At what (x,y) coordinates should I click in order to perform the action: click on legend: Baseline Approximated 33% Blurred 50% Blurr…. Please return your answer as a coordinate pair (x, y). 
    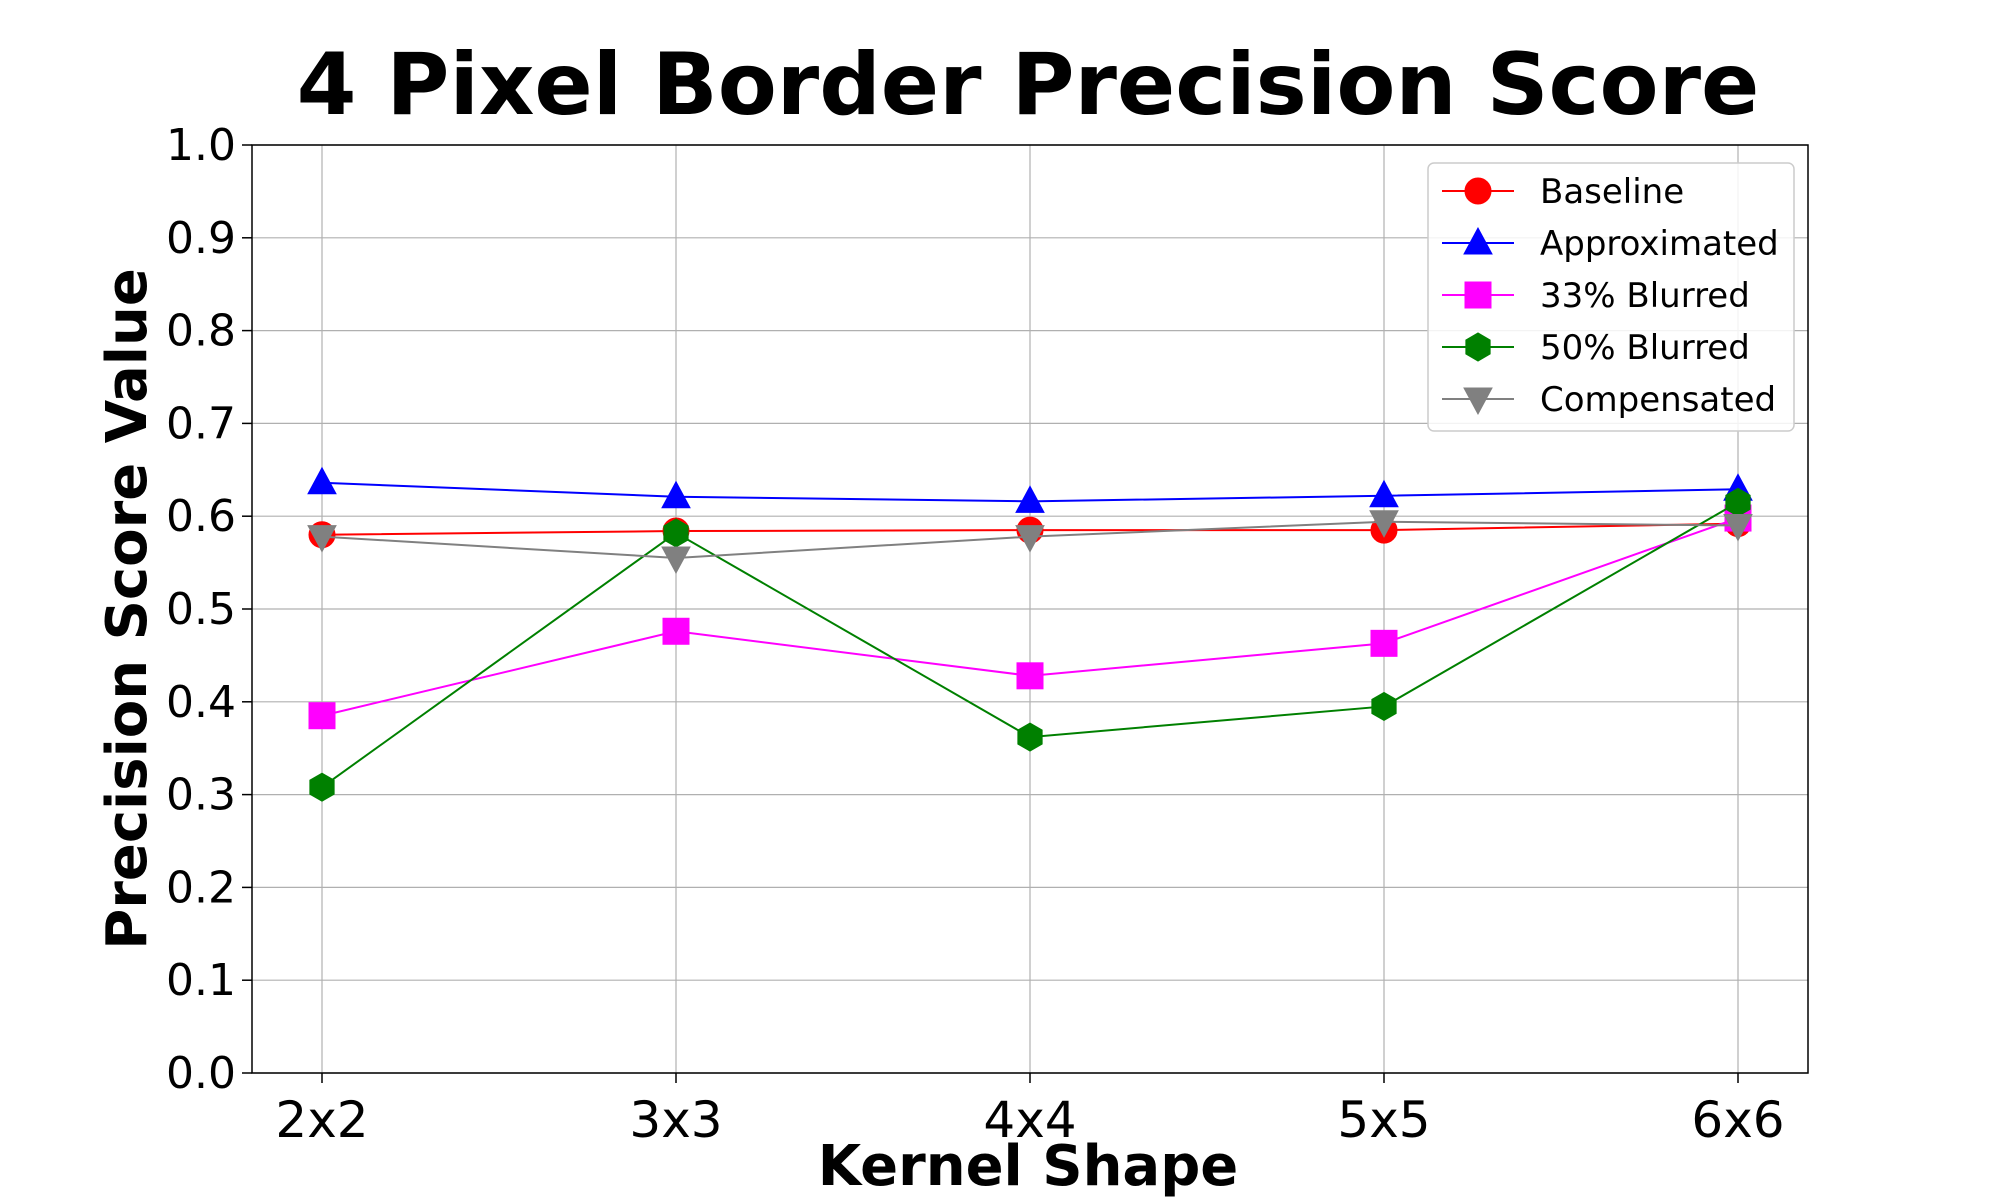
    Looking at the image, I should click on (1611, 297).